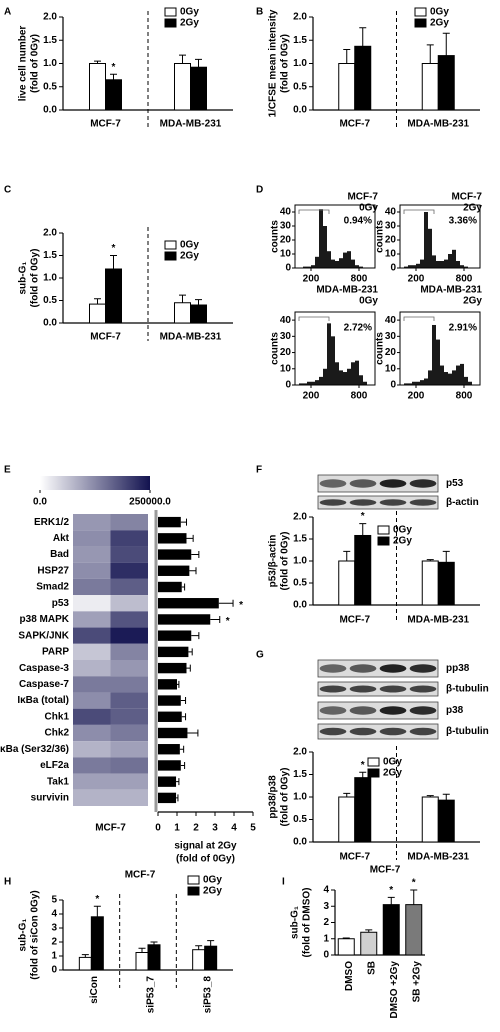 The height and width of the screenshot is (1032, 500). What do you see at coordinates (285, 797) in the screenshot?
I see `y-axis-label: (fold of 0Gy)` at bounding box center [285, 797].